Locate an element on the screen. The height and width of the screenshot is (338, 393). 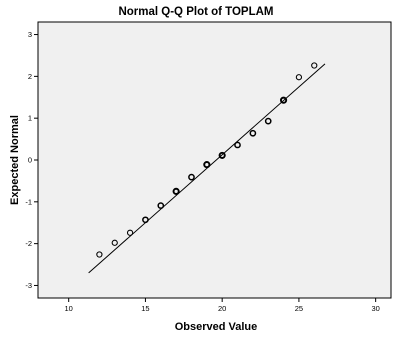
x-axis: 10 15 20 25 30 is located at coordinates (222, 305).